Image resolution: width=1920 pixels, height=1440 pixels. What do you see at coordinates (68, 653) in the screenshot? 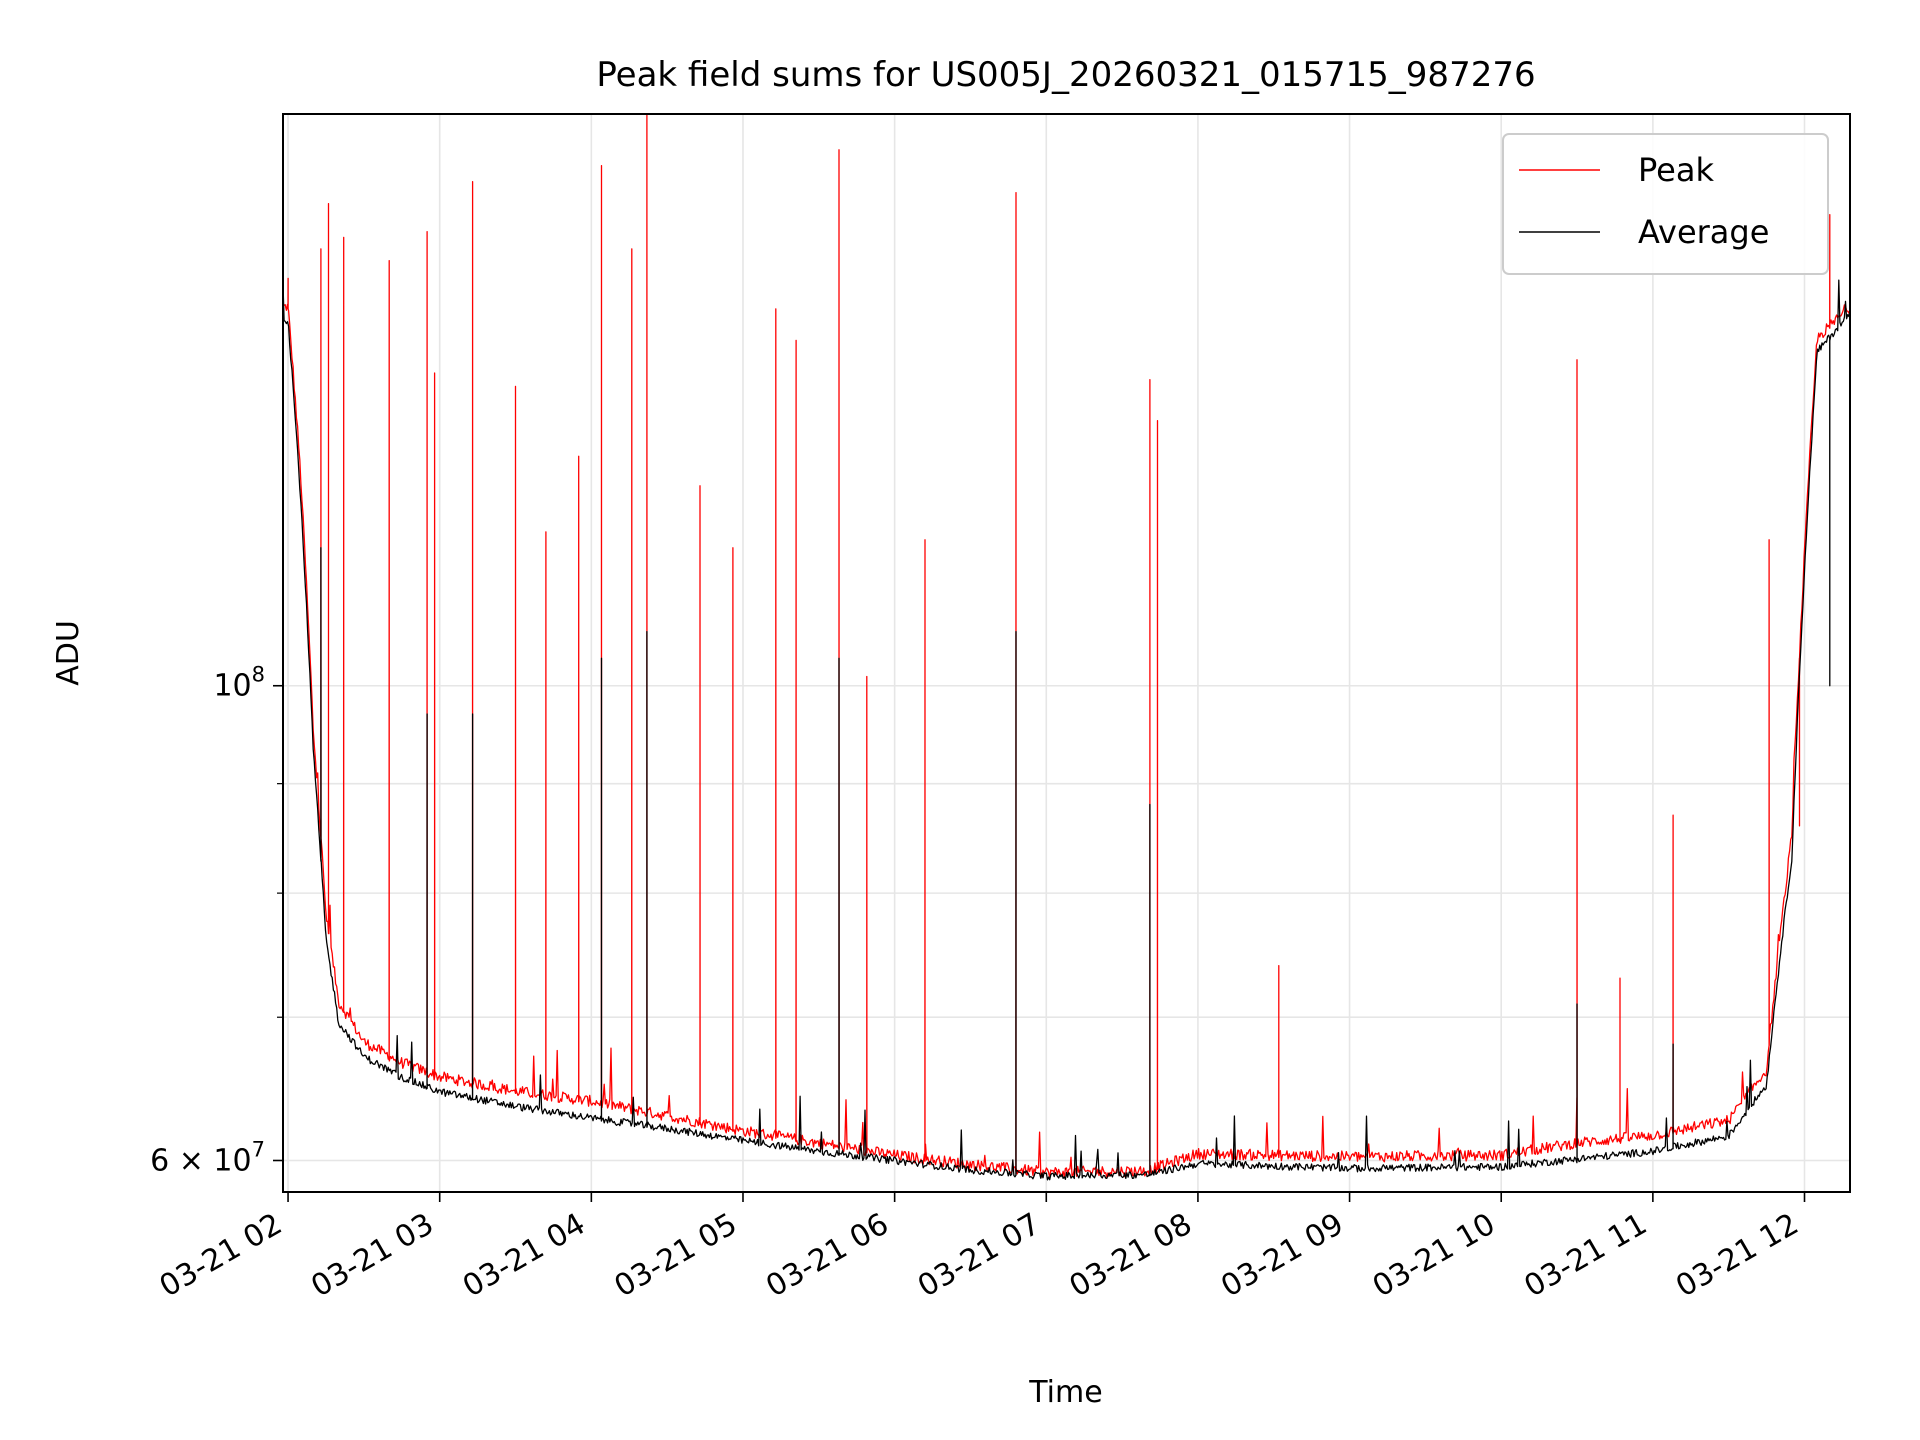
I see `y-axis-label: ADU` at bounding box center [68, 653].